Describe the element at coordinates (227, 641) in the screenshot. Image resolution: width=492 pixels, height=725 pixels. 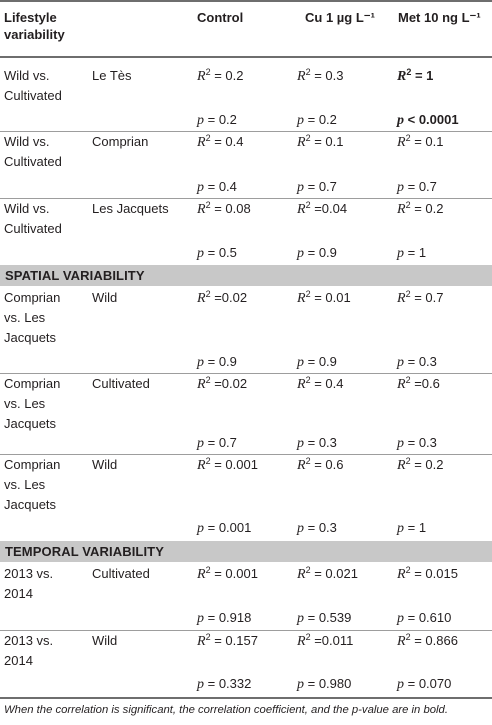
I see `r2-value: R2 = 0.157` at that location.